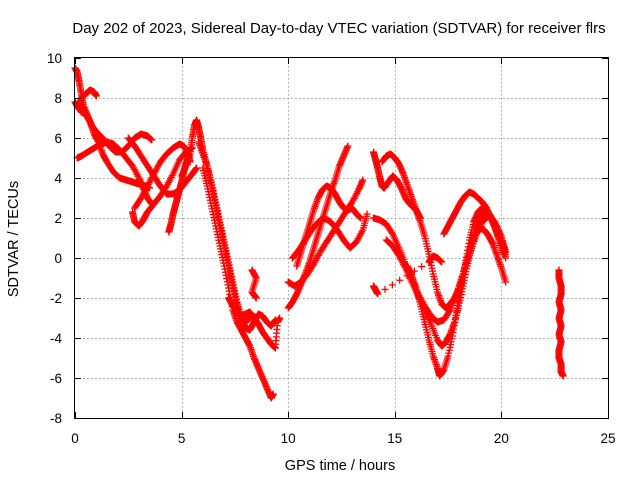 The width and height of the screenshot is (640, 480). I want to click on y-tick-label: -2, so click(56, 298).